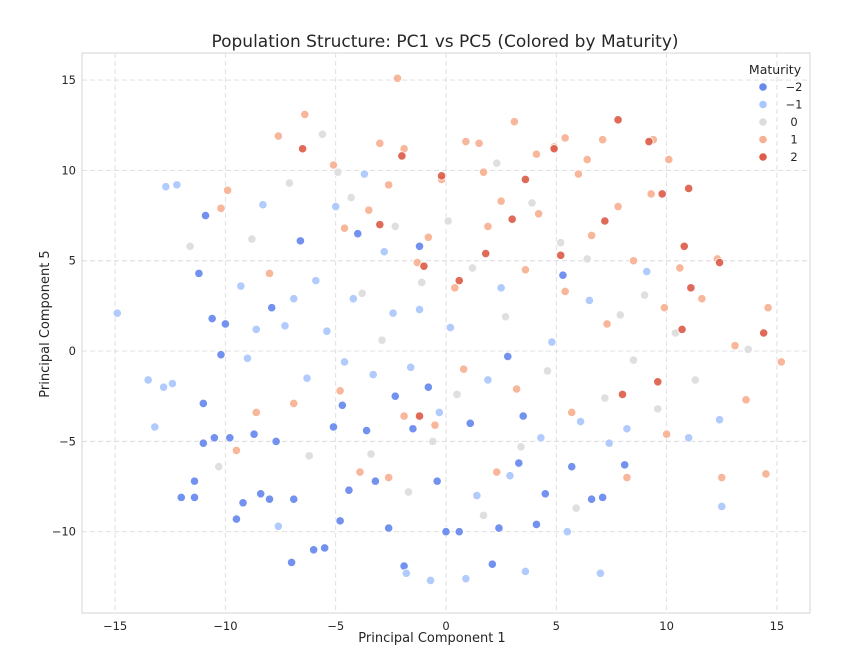  Describe the element at coordinates (794, 87) in the screenshot. I see `legend-label: −2` at that location.